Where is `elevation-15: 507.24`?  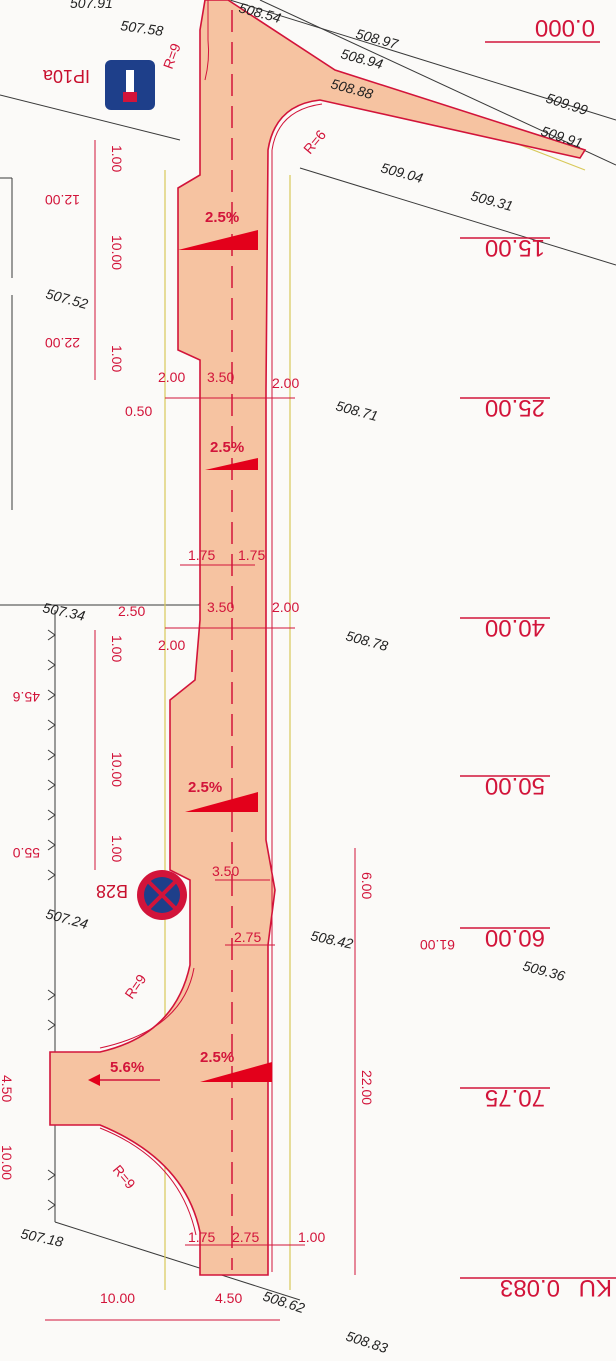
elevation-15: 507.24 is located at coordinates (67, 918).